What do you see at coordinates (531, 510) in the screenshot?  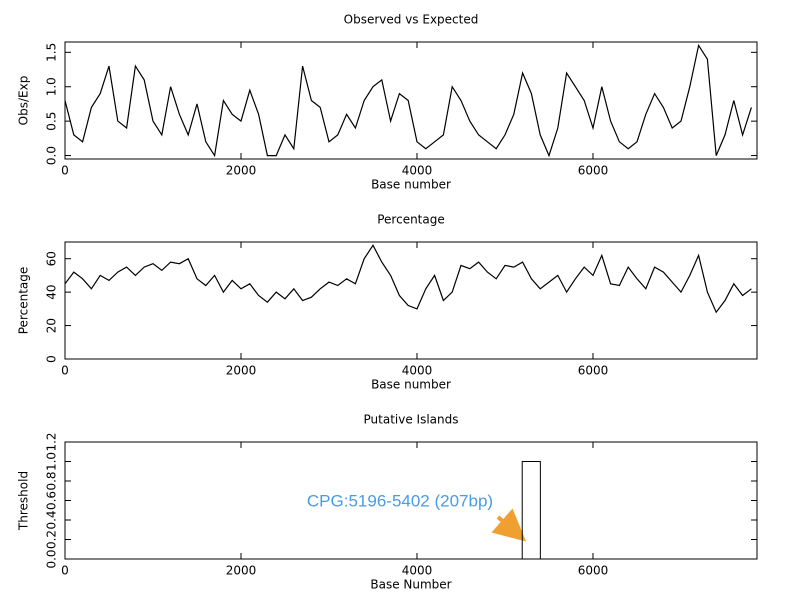 I see `island-bar` at bounding box center [531, 510].